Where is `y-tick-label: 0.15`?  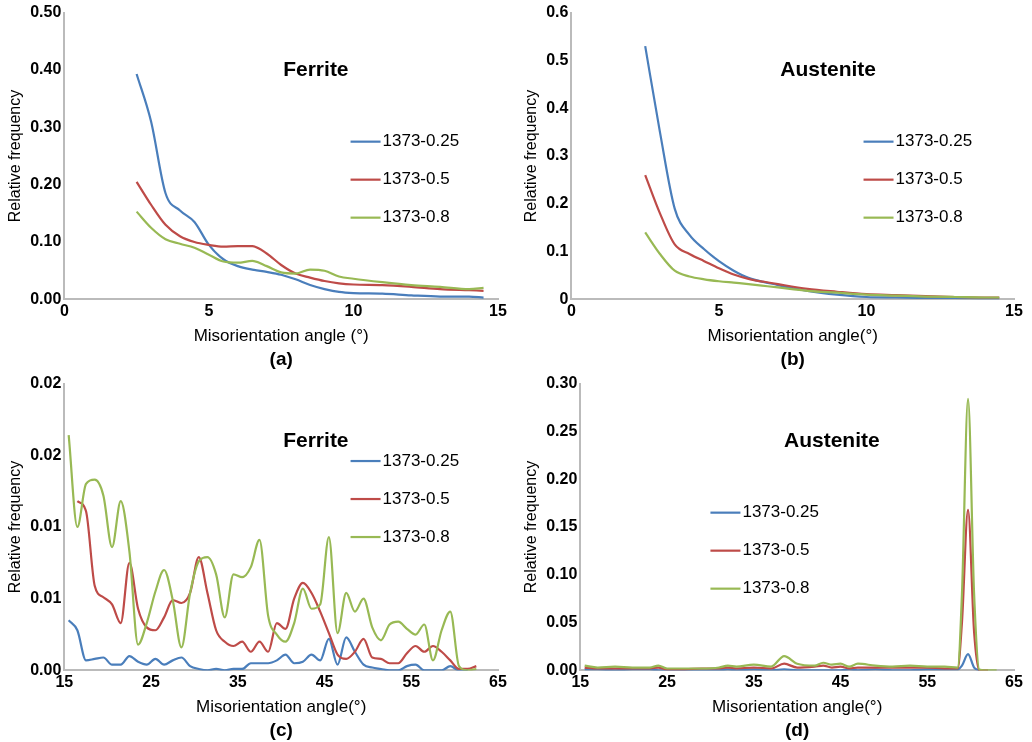
y-tick-label: 0.15 is located at coordinates (562, 526).